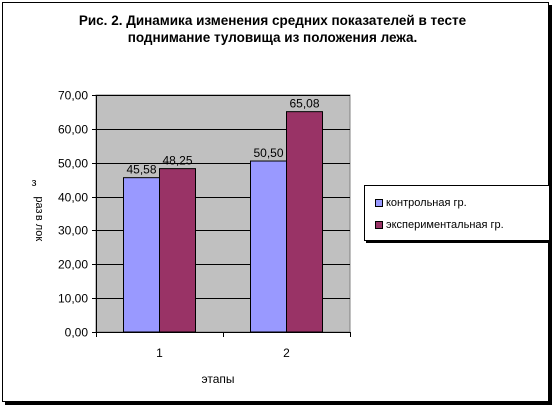 This screenshot has height=409, width=554. I want to click on y-tick-label: 20,00, so click(73, 265).